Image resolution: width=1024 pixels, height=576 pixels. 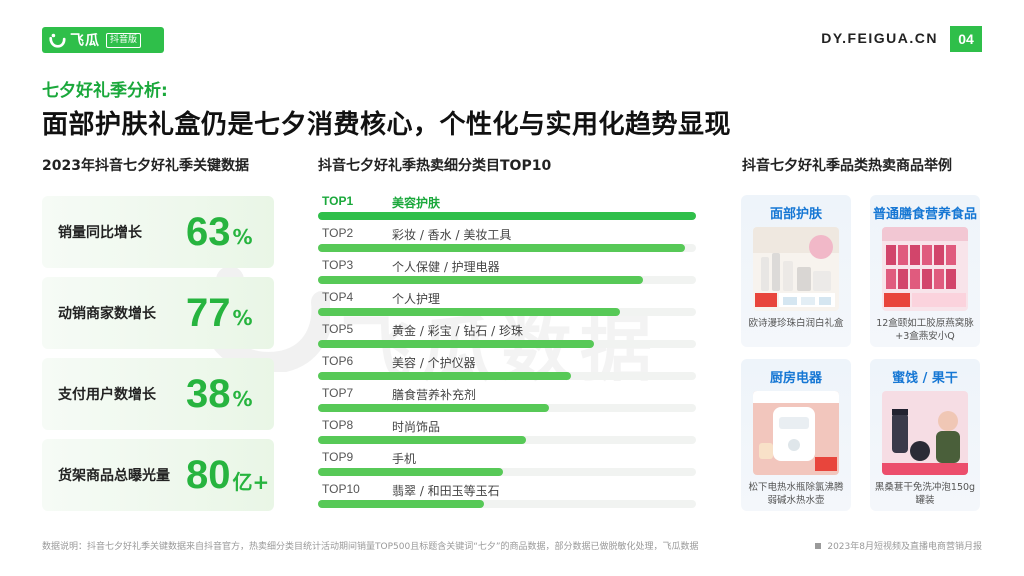 What do you see at coordinates (508, 368) in the screenshot?
I see `ranking-item-6: TOP6 美容 / 个护仪器` at bounding box center [508, 368].